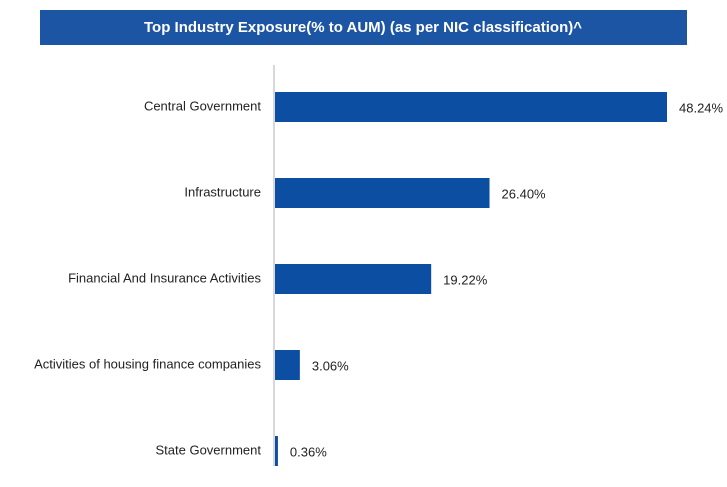 The image size is (727, 487). Describe the element at coordinates (524, 193) in the screenshot. I see `value-label: 26.40%` at that location.